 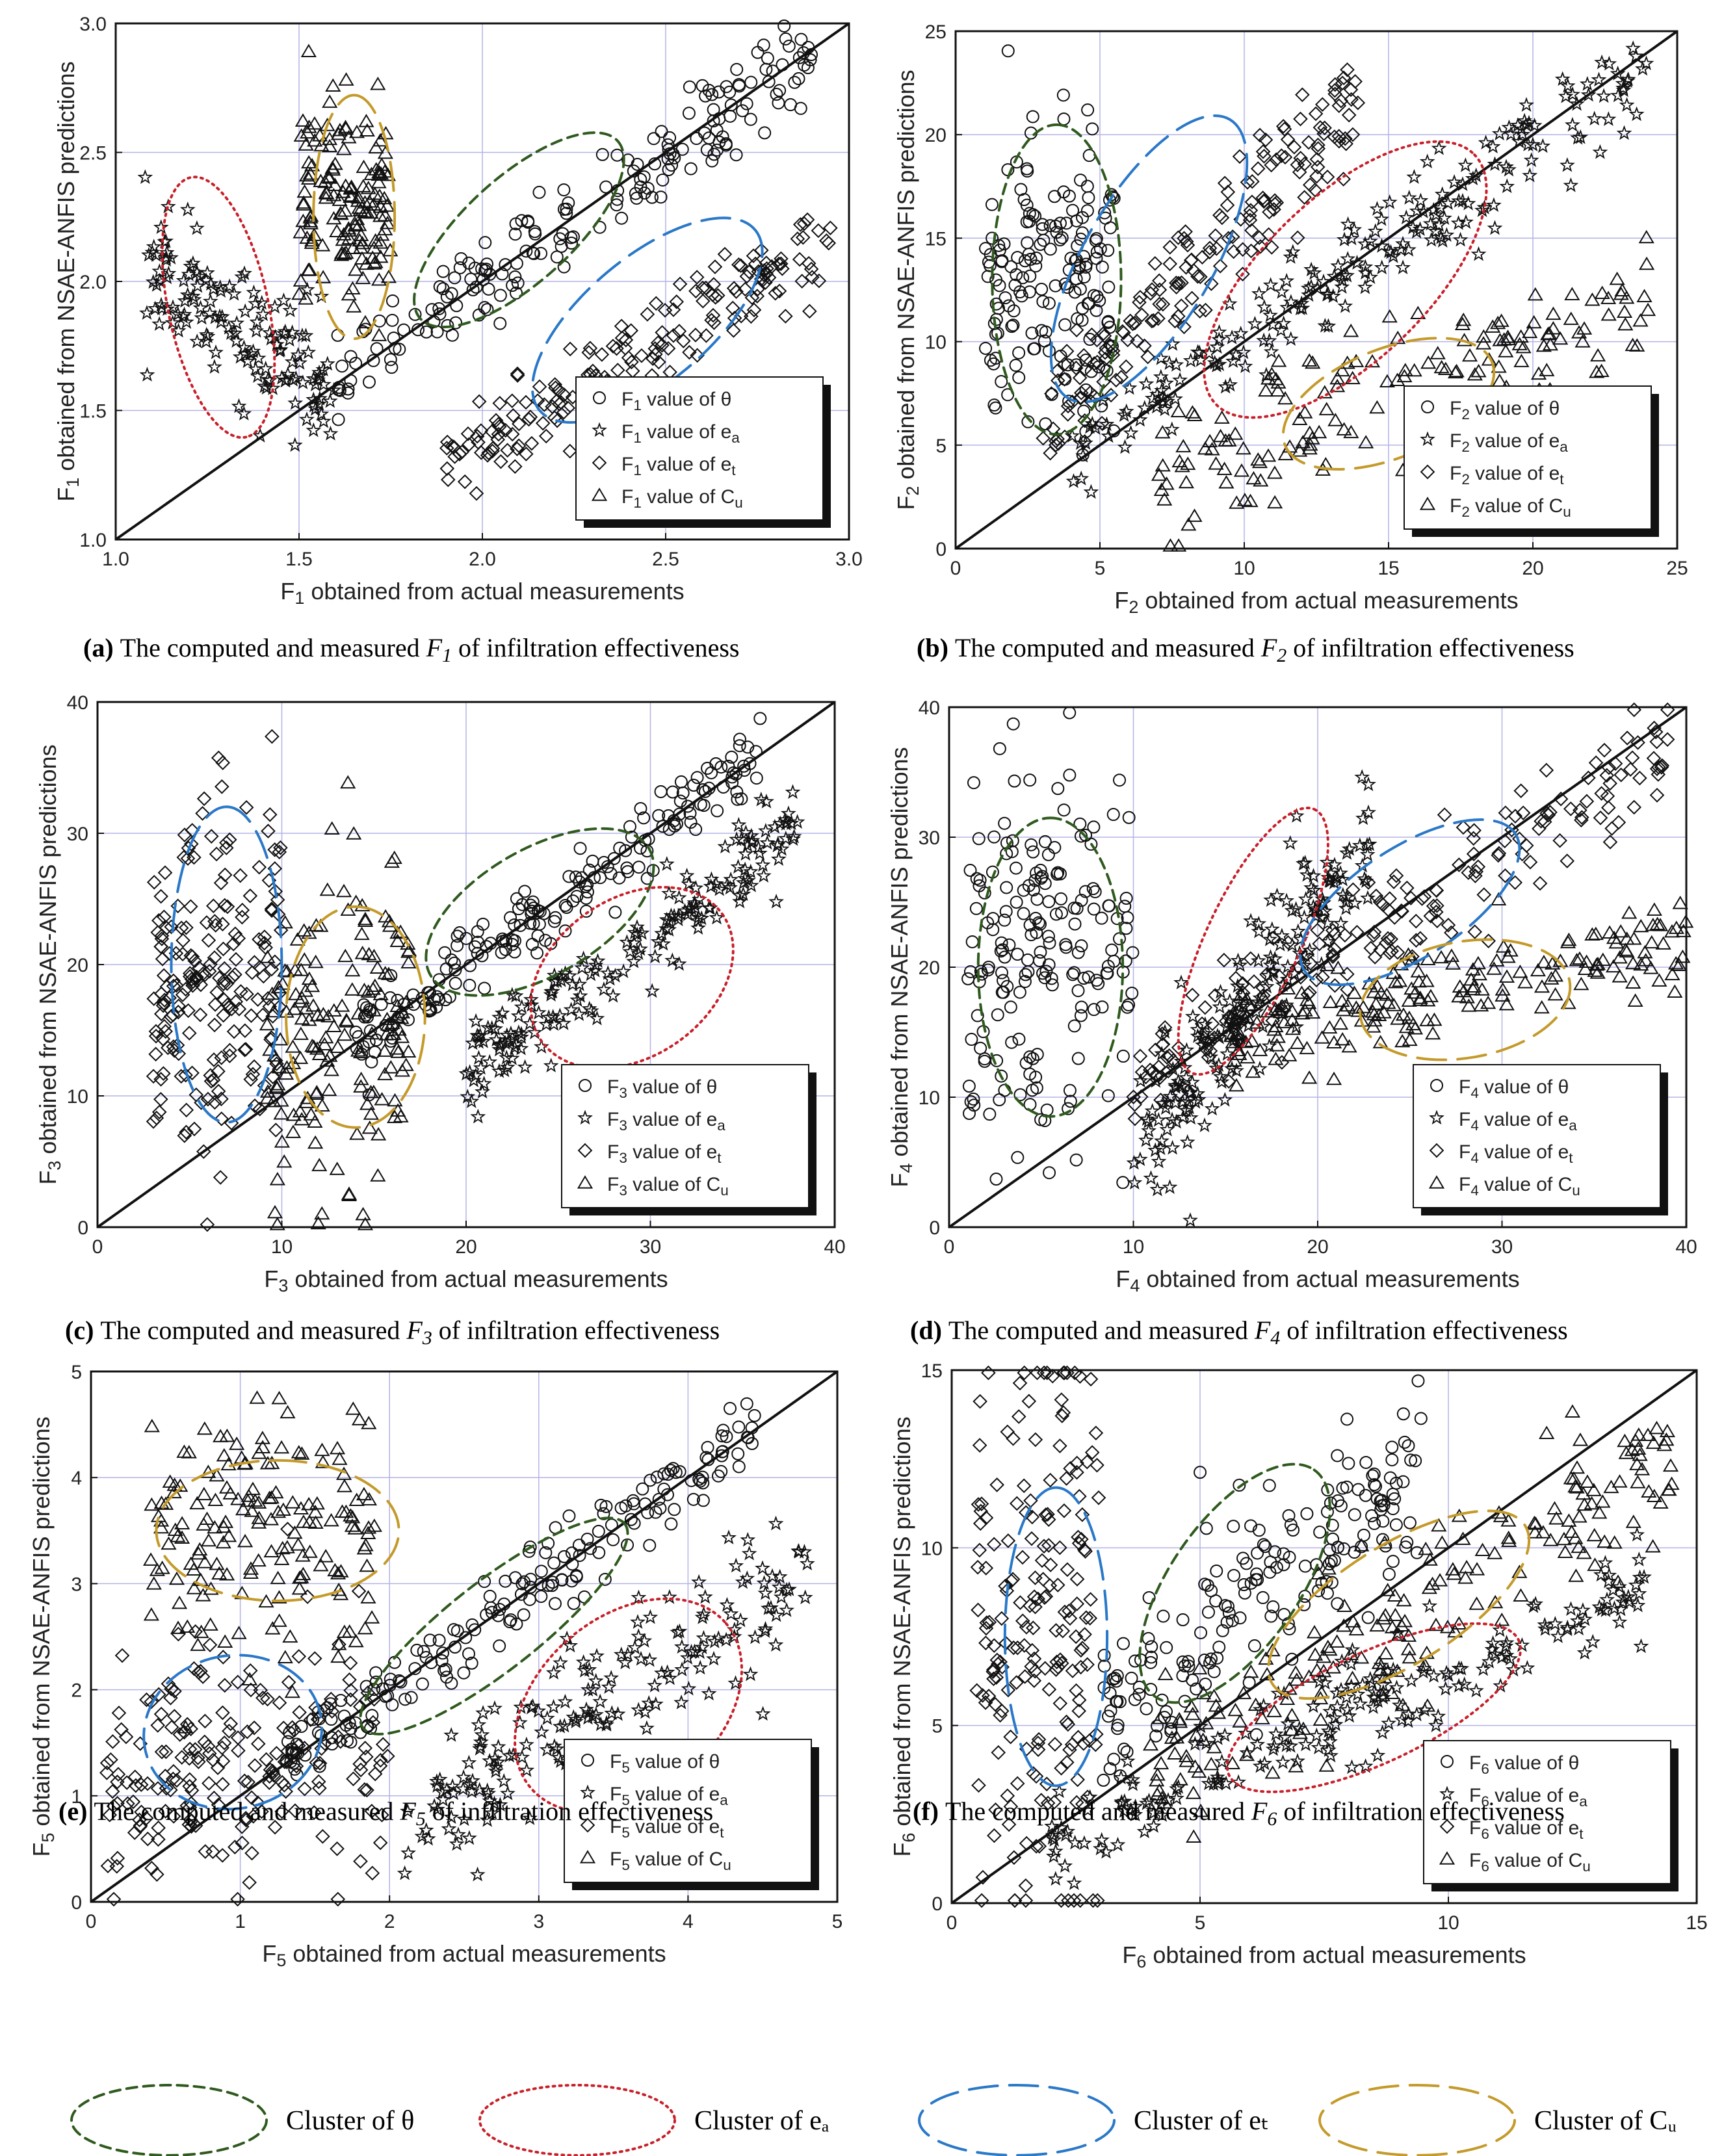 I want to click on x-tick-label: 10, so click(x=1244, y=568).